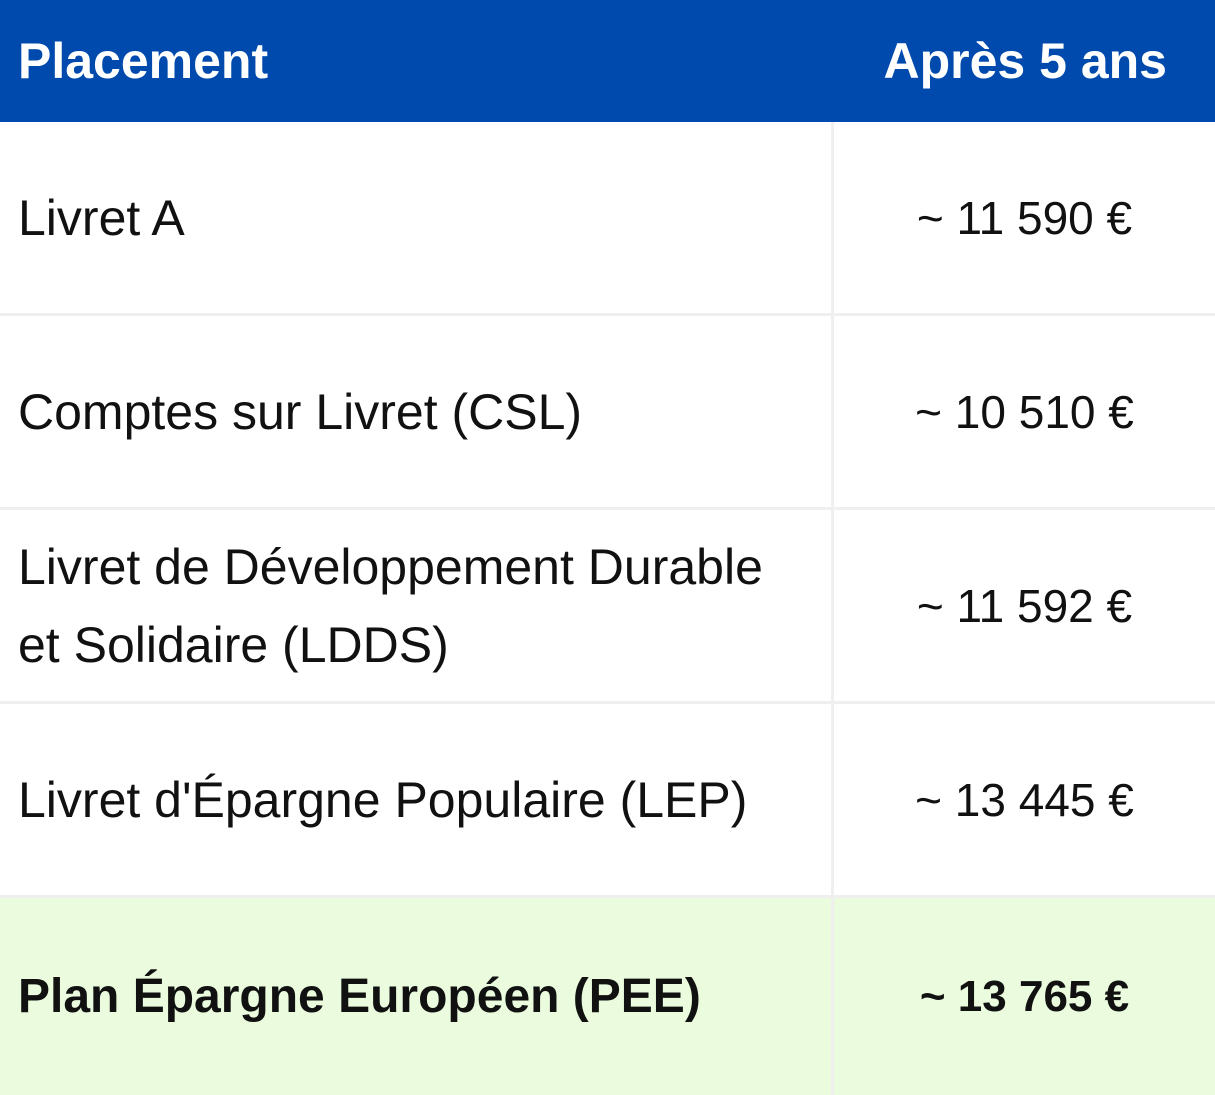 This screenshot has width=1215, height=1095. Describe the element at coordinates (417, 411) in the screenshot. I see `placement-name: Comptes sur Livret (CSL)` at that location.